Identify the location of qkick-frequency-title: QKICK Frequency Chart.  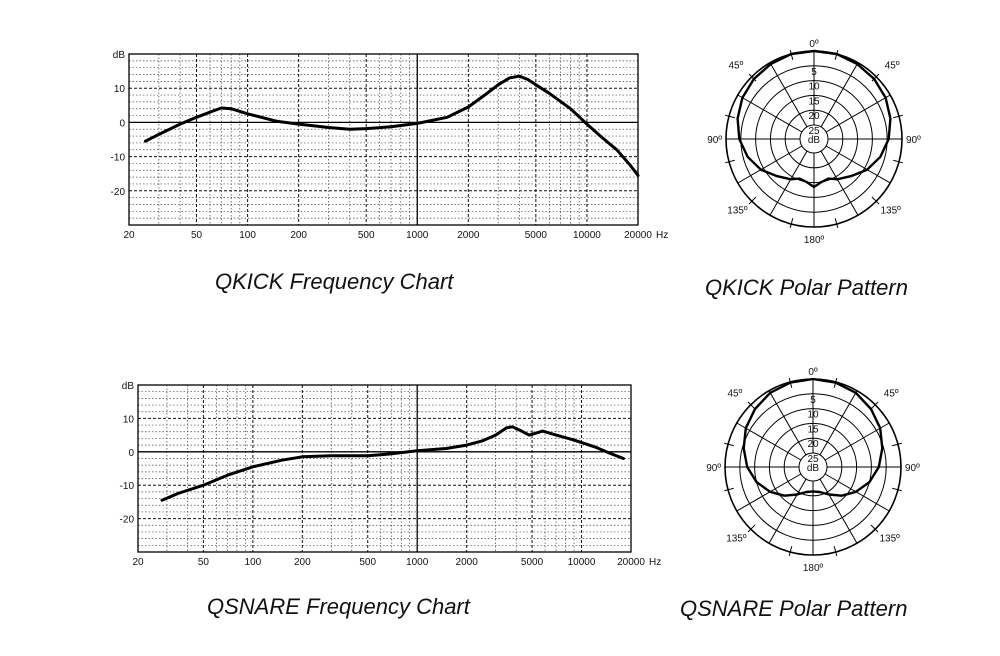
(334, 281).